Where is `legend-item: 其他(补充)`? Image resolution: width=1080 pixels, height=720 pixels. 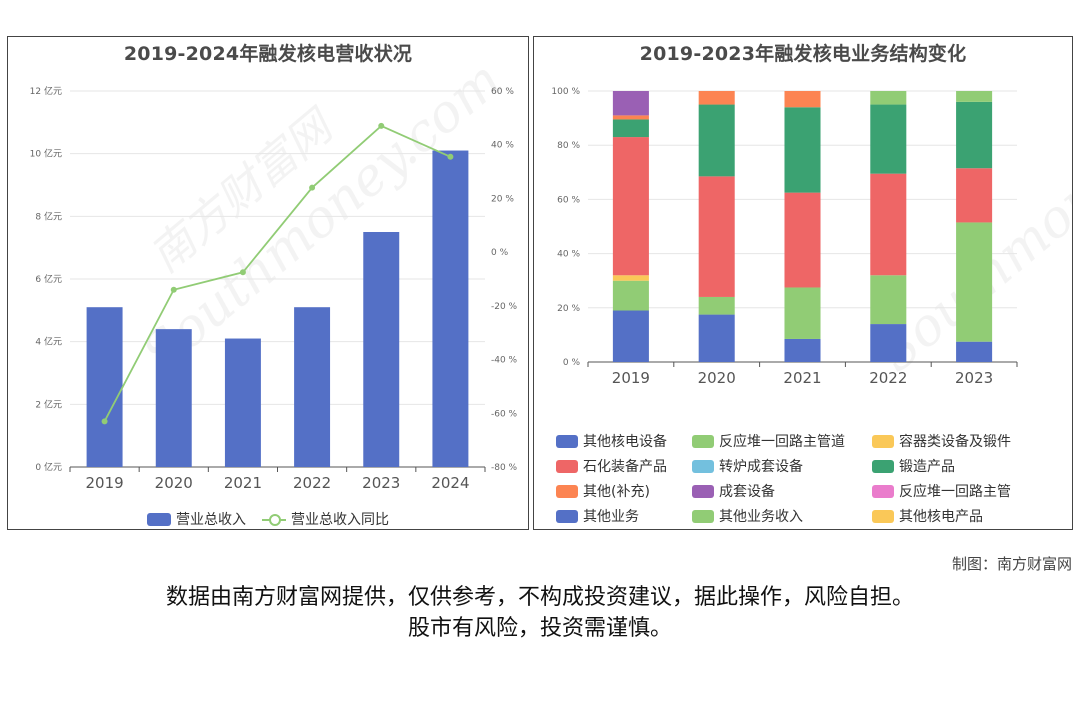
legend-item: 其他(补充) is located at coordinates (603, 491).